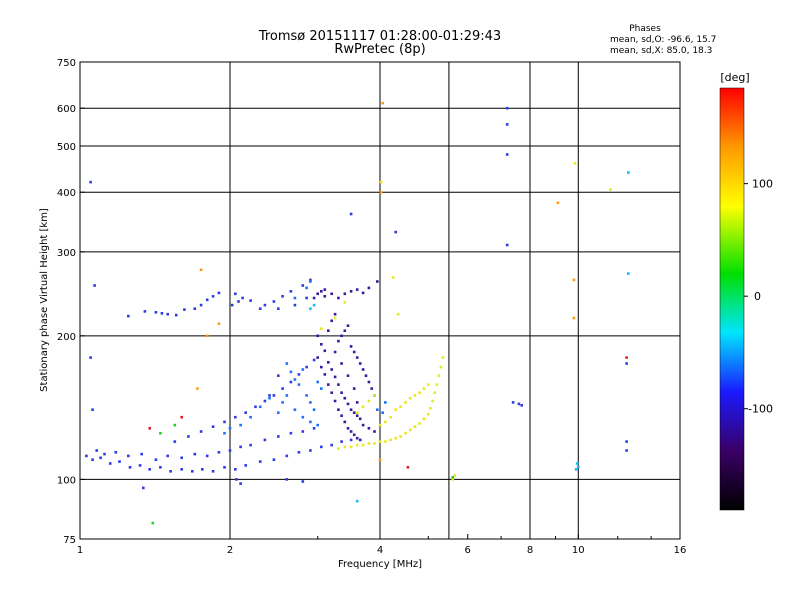 This screenshot has width=800, height=600. I want to click on colorbar-unit-label: [deg], so click(734, 77).